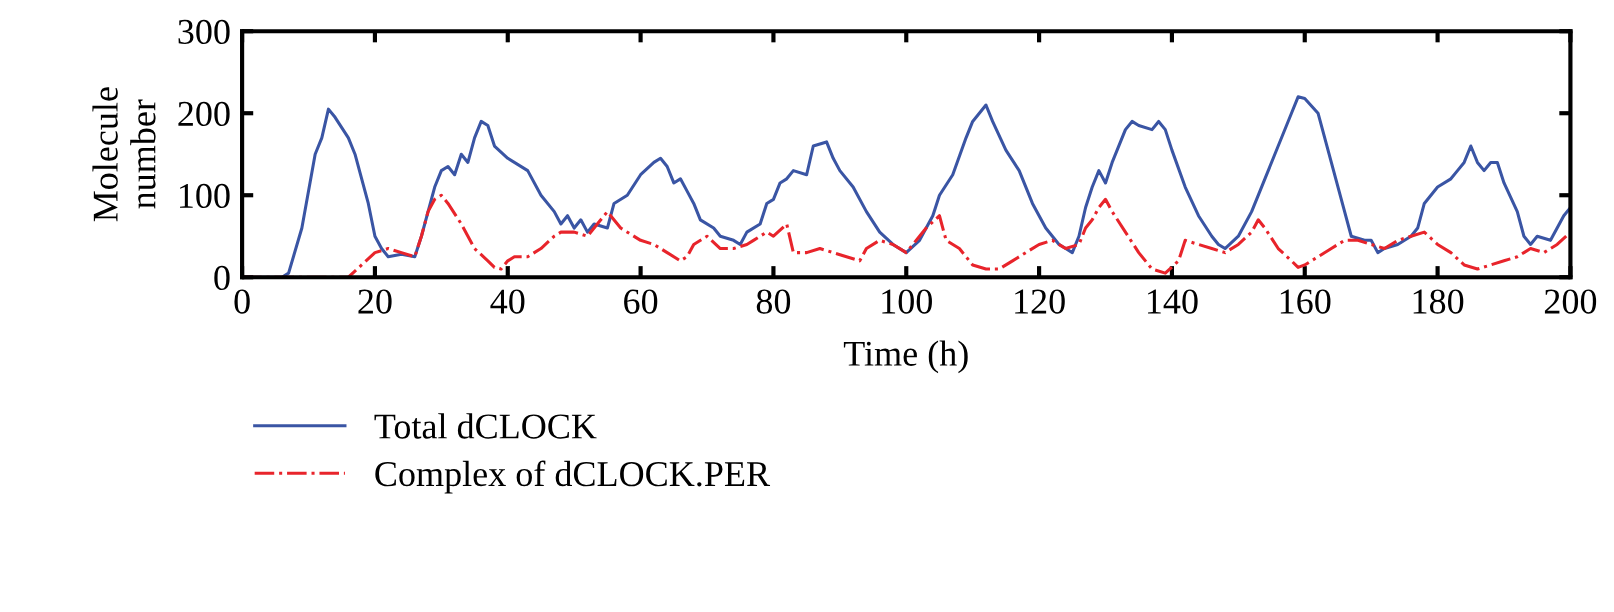  Describe the element at coordinates (1040, 301) in the screenshot. I see `x-tick-label: 120` at that location.